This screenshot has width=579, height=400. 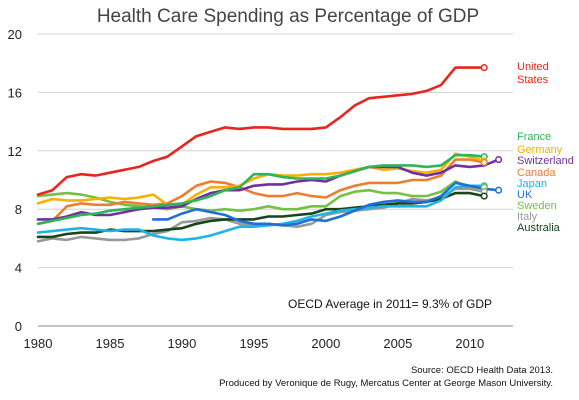 I want to click on legend-label-sweden: Sweden, so click(x=537, y=206).